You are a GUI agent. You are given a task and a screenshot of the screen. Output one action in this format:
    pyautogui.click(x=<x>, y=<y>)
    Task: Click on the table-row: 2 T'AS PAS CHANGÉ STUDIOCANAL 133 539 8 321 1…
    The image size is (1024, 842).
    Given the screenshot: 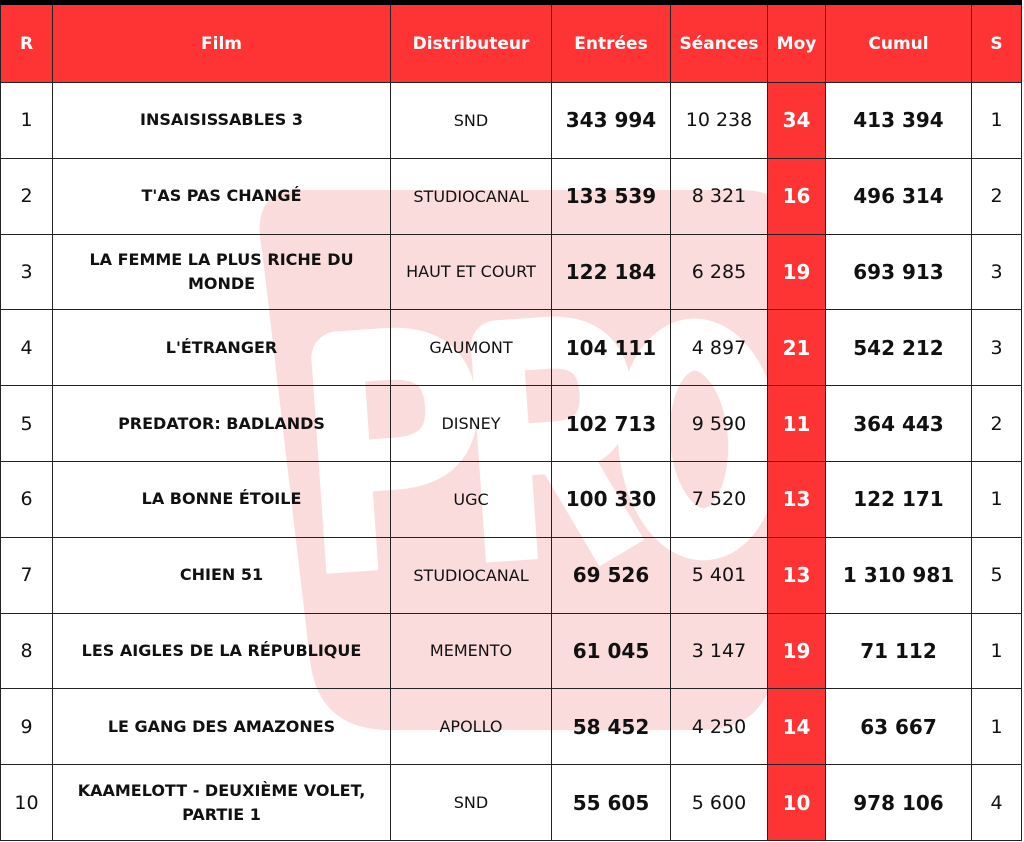 What is the action you would take?
    pyautogui.click(x=511, y=196)
    